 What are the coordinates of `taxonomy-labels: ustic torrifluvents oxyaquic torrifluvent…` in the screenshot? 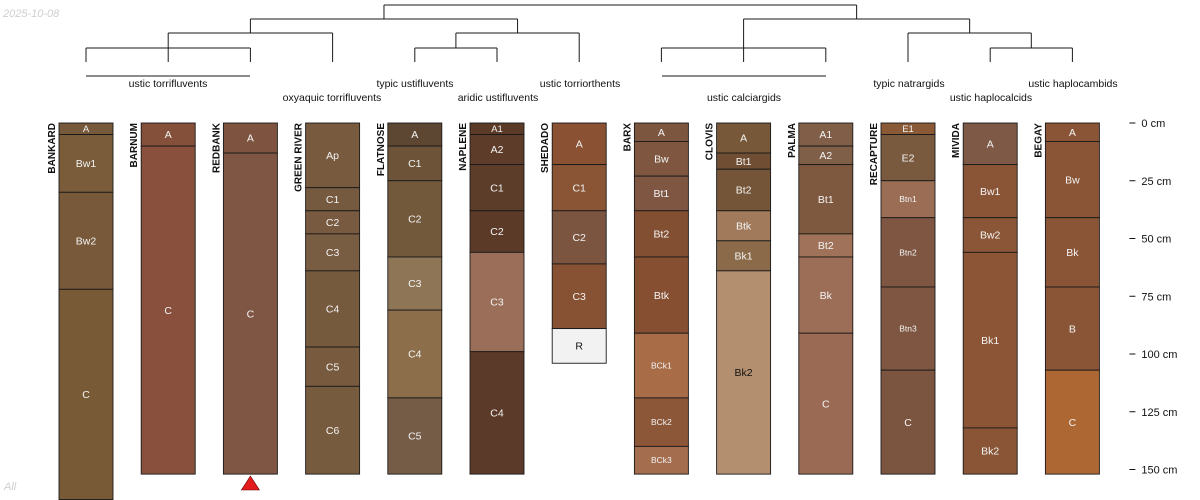 It's located at (623, 91).